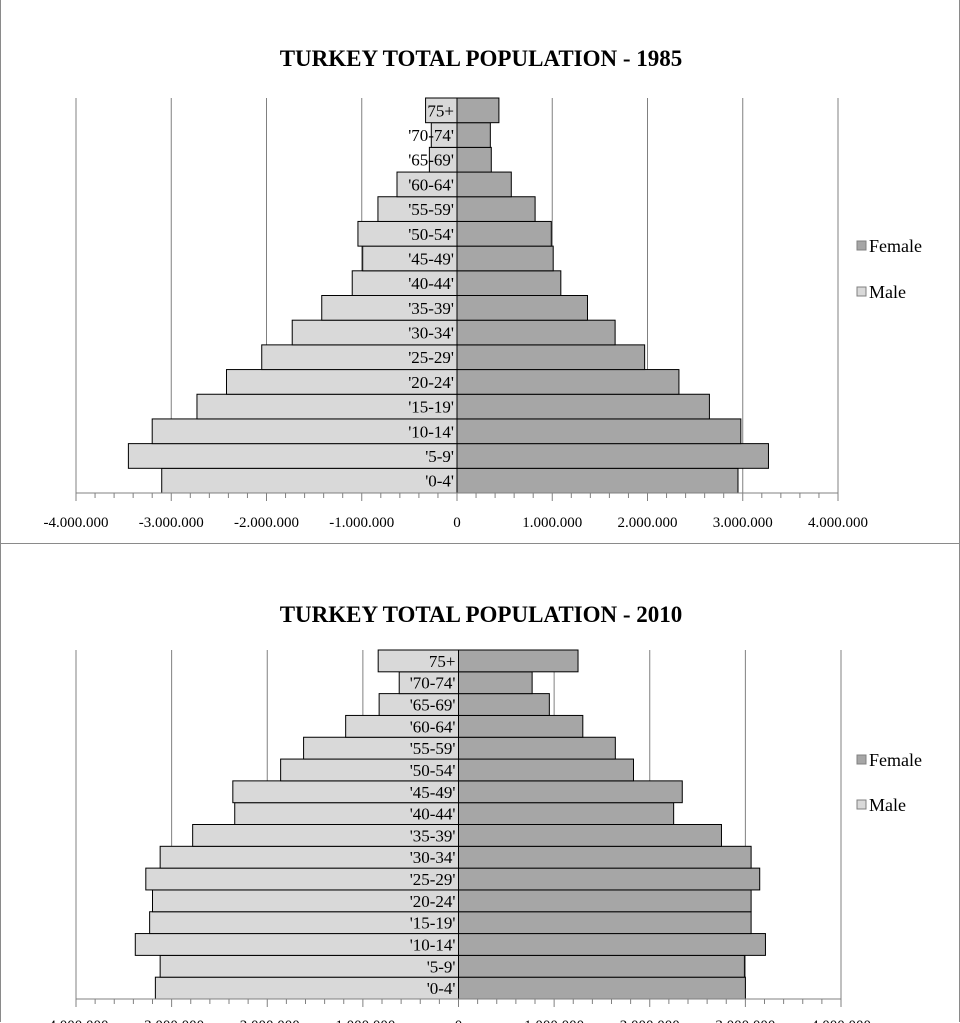  Describe the element at coordinates (481, 614) in the screenshot. I see `chart-title: TURKEY TOTAL POPULATION - 2010` at that location.